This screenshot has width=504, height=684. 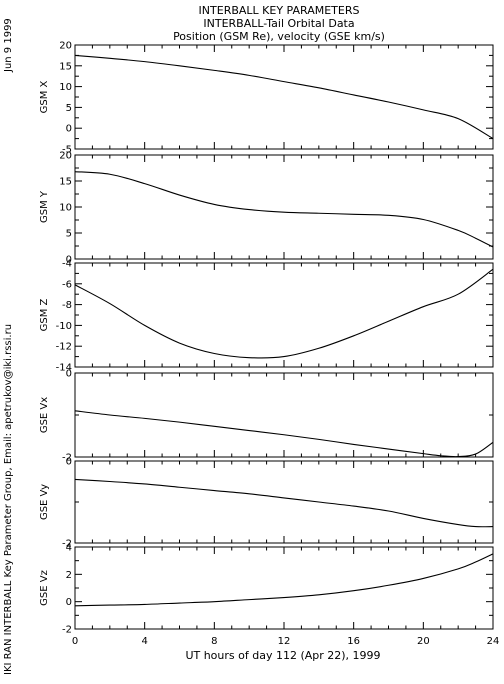 I want to click on y-tick-label-gsm-z: -6, so click(x=67, y=284).